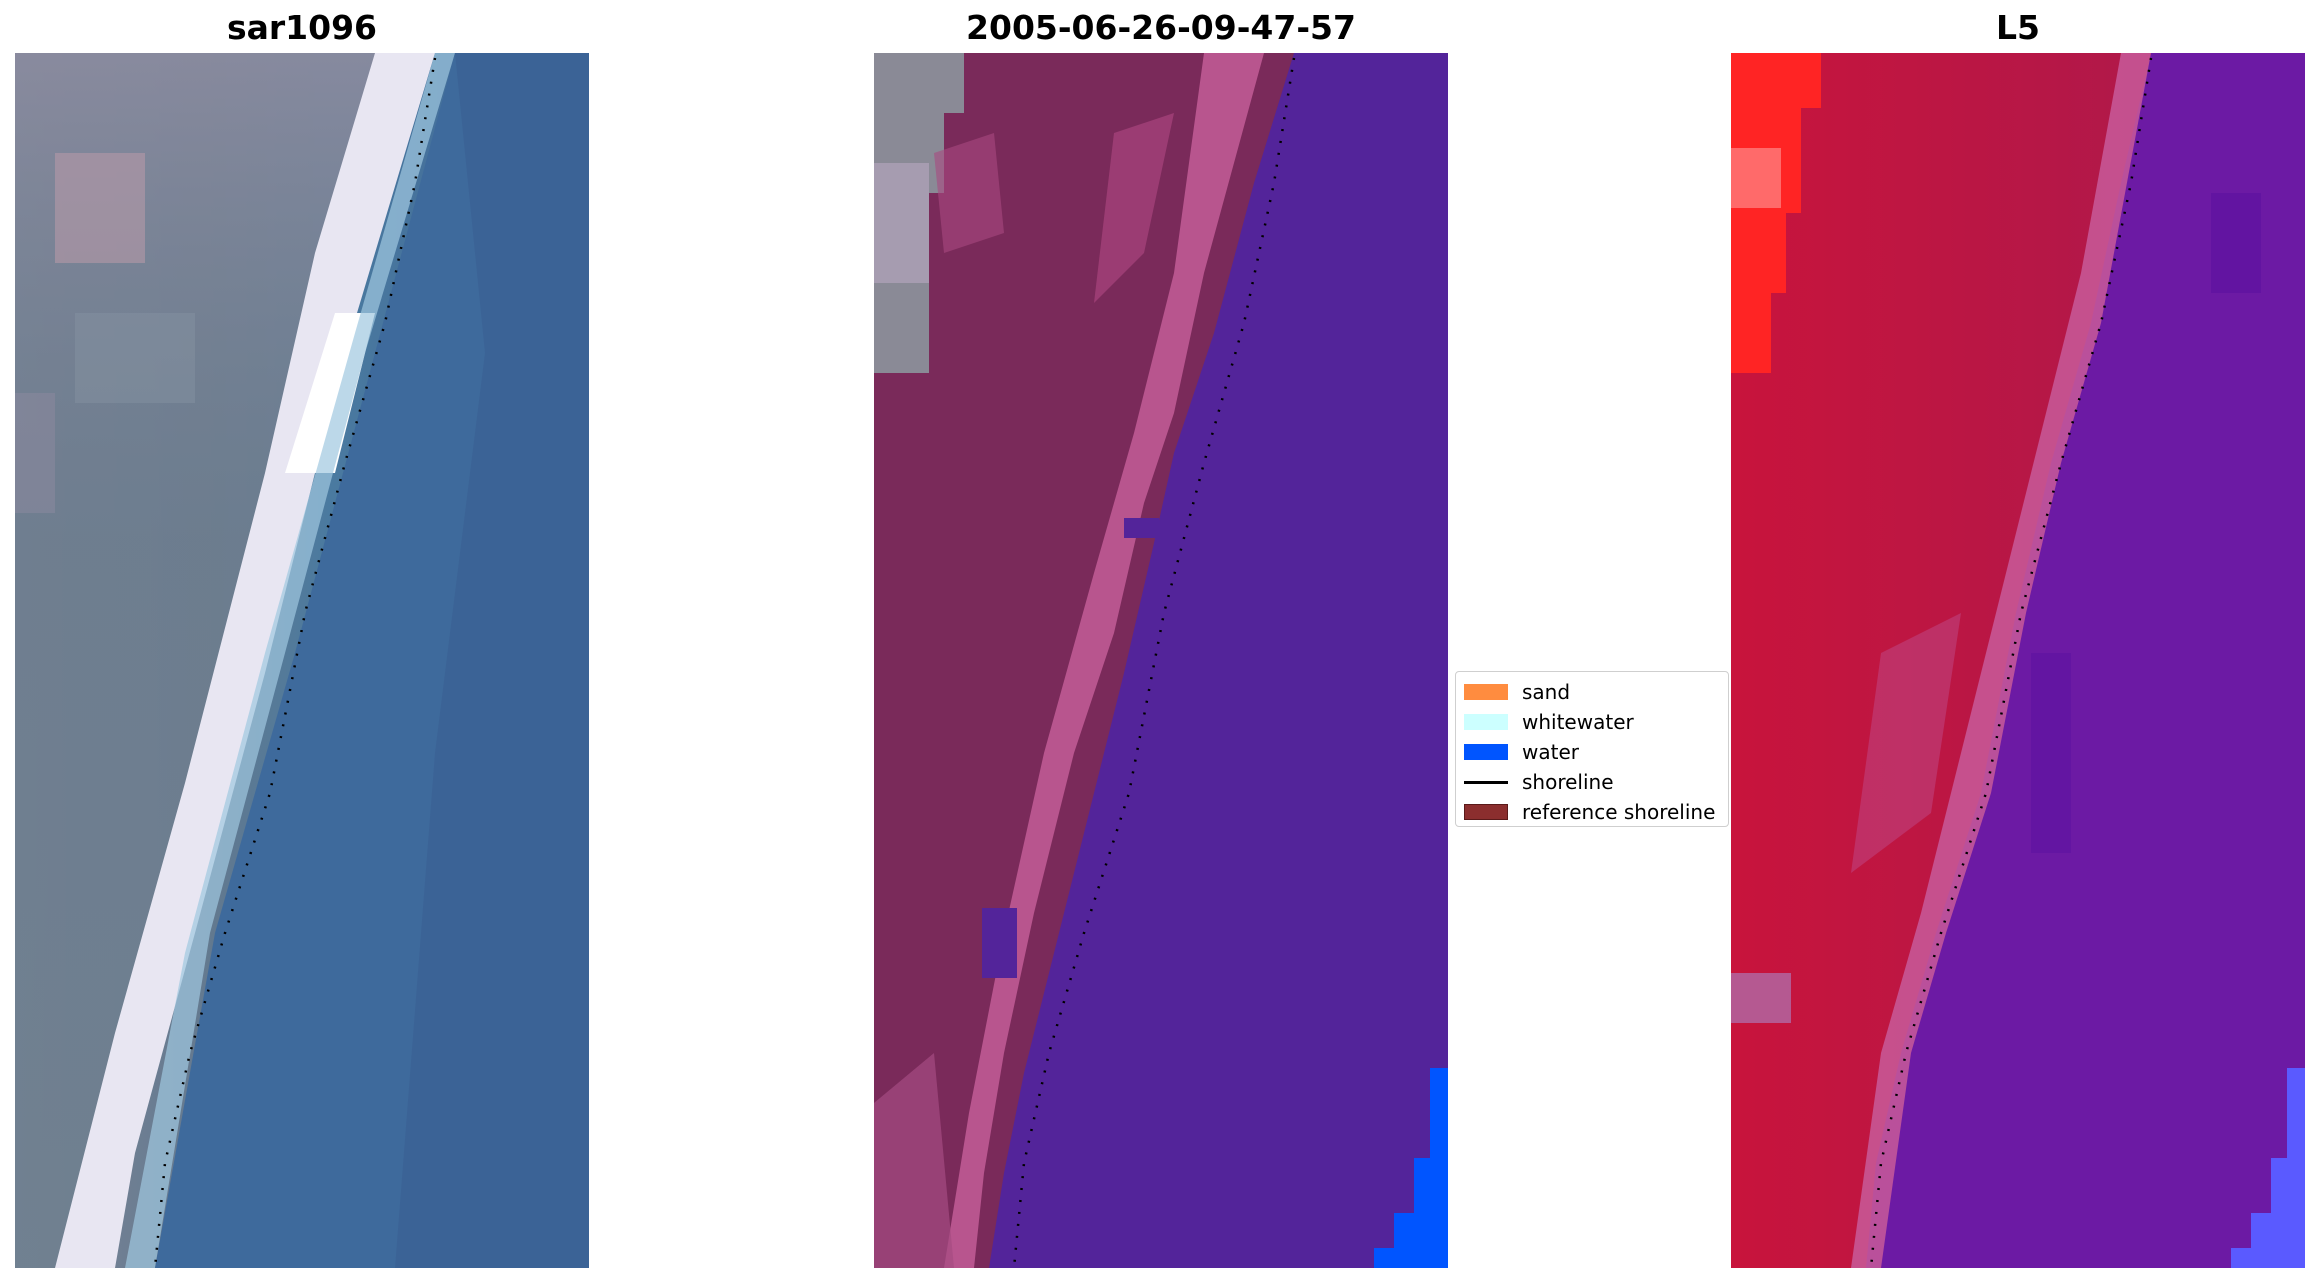  What do you see at coordinates (1161, 27) in the screenshot?
I see `panel-title-classified: 2005-06-26-09-47-57` at bounding box center [1161, 27].